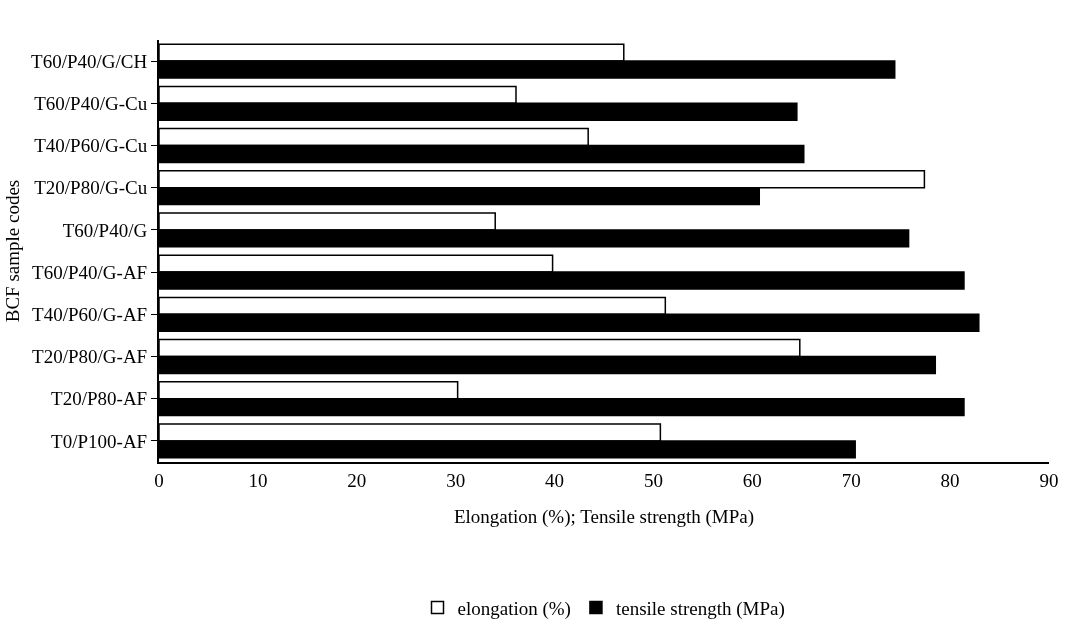 This screenshot has height=639, width=1071. I want to click on y-tick-label: T40/P60/G-AF, so click(90, 314).